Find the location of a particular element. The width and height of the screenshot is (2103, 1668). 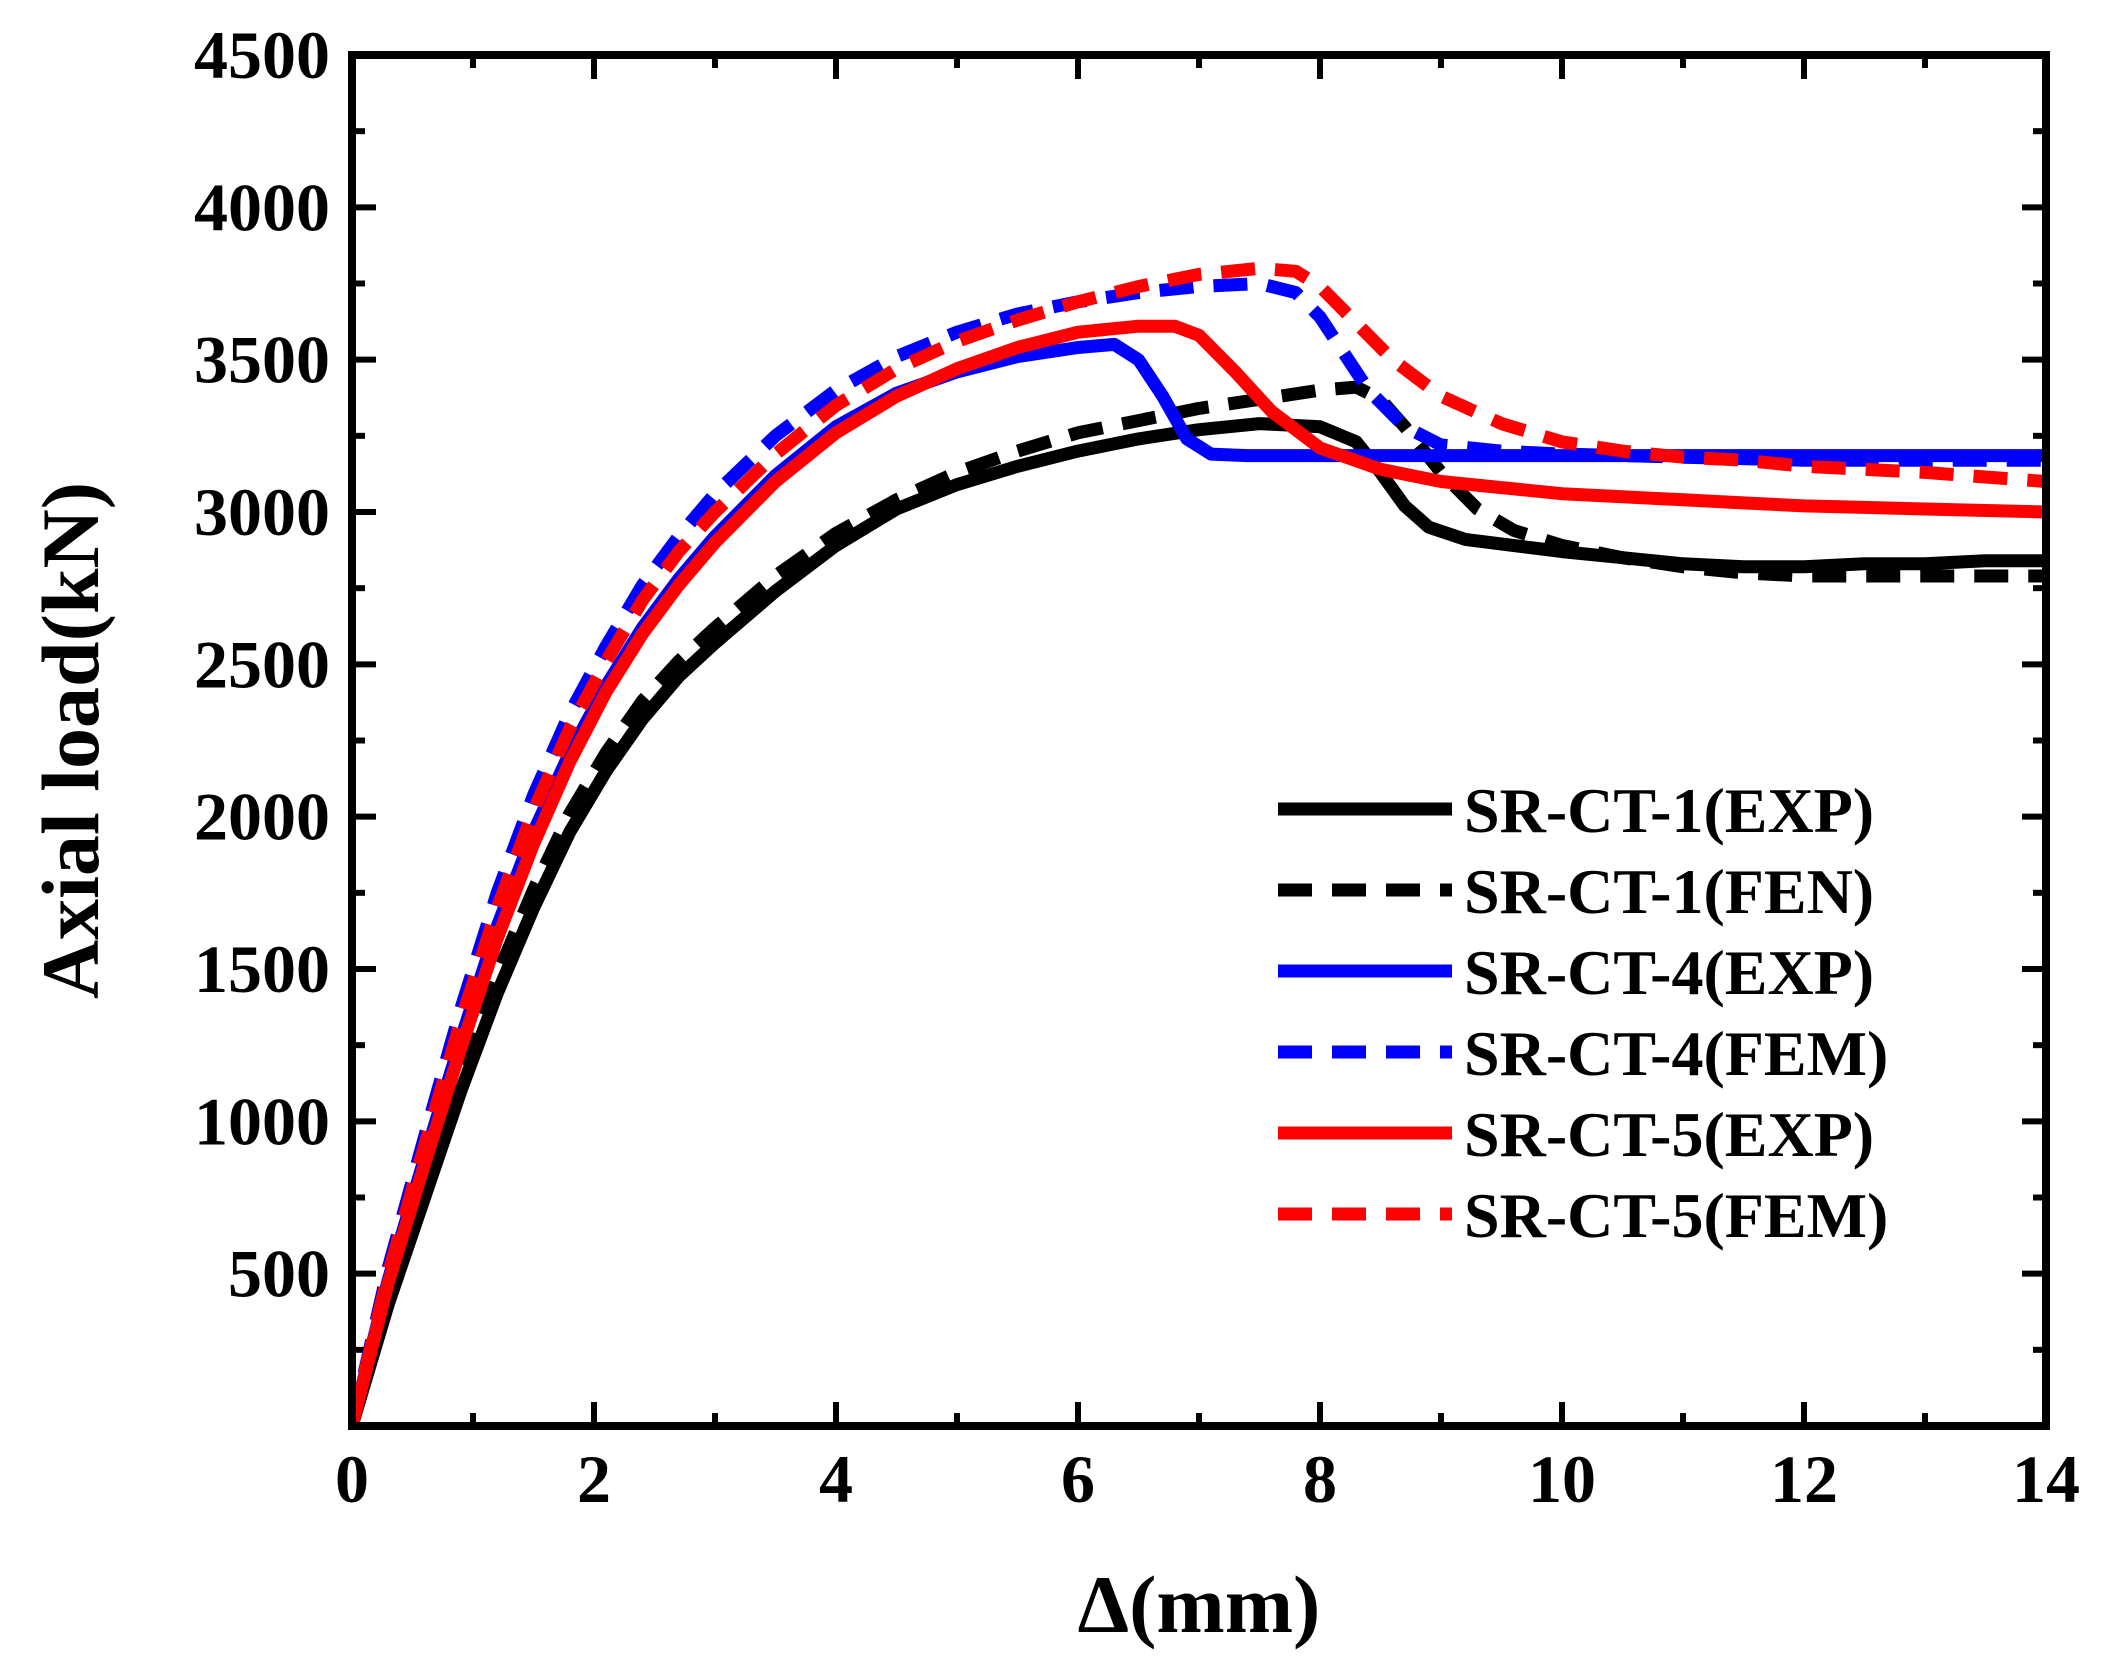

legend-label-2: SR-CT-1(FEN) is located at coordinates (1669, 891).